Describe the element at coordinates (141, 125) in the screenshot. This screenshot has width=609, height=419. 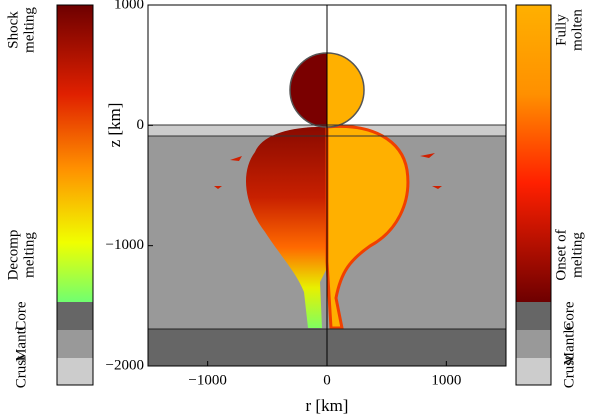
I see `y-tick-label: 0` at that location.